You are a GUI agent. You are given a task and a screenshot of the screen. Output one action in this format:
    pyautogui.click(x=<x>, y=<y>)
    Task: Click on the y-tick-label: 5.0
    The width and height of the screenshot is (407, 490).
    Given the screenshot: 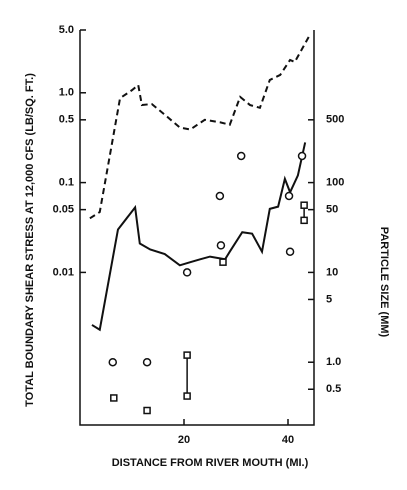 What is the action you would take?
    pyautogui.click(x=66, y=30)
    